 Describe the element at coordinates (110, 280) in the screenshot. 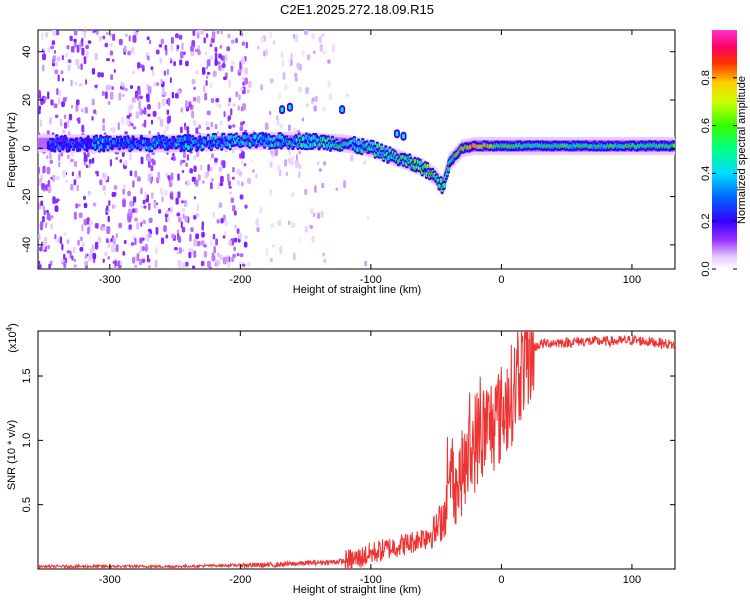

I see `heatmap-xtick-label: -300` at that location.